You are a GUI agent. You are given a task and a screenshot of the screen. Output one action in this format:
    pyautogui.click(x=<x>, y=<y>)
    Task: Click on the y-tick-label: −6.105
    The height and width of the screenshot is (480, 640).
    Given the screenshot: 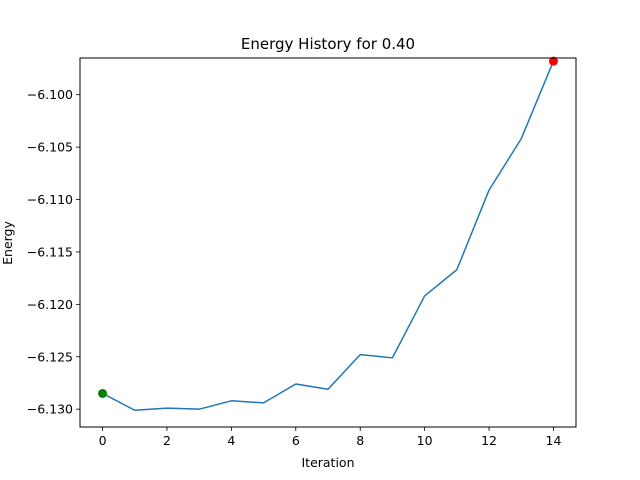 What is the action you would take?
    pyautogui.click(x=50, y=147)
    